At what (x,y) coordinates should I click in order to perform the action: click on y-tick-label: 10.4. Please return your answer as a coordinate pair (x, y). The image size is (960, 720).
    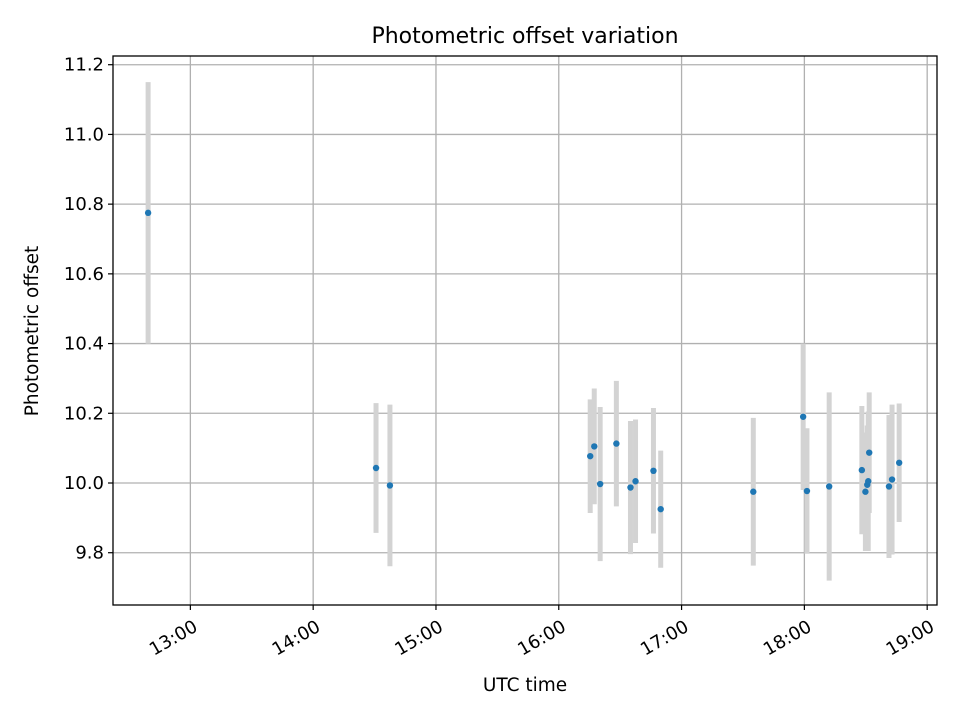
    Looking at the image, I should click on (84, 344).